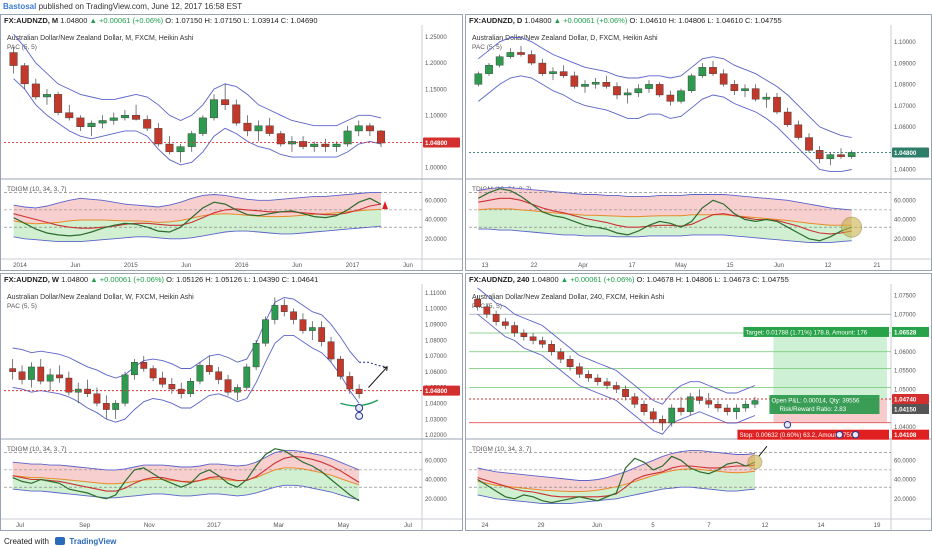 The width and height of the screenshot is (932, 550). Describe the element at coordinates (37, 189) in the screenshot. I see `indicator-label: TDIGM (10, 34, 3, 7)` at that location.